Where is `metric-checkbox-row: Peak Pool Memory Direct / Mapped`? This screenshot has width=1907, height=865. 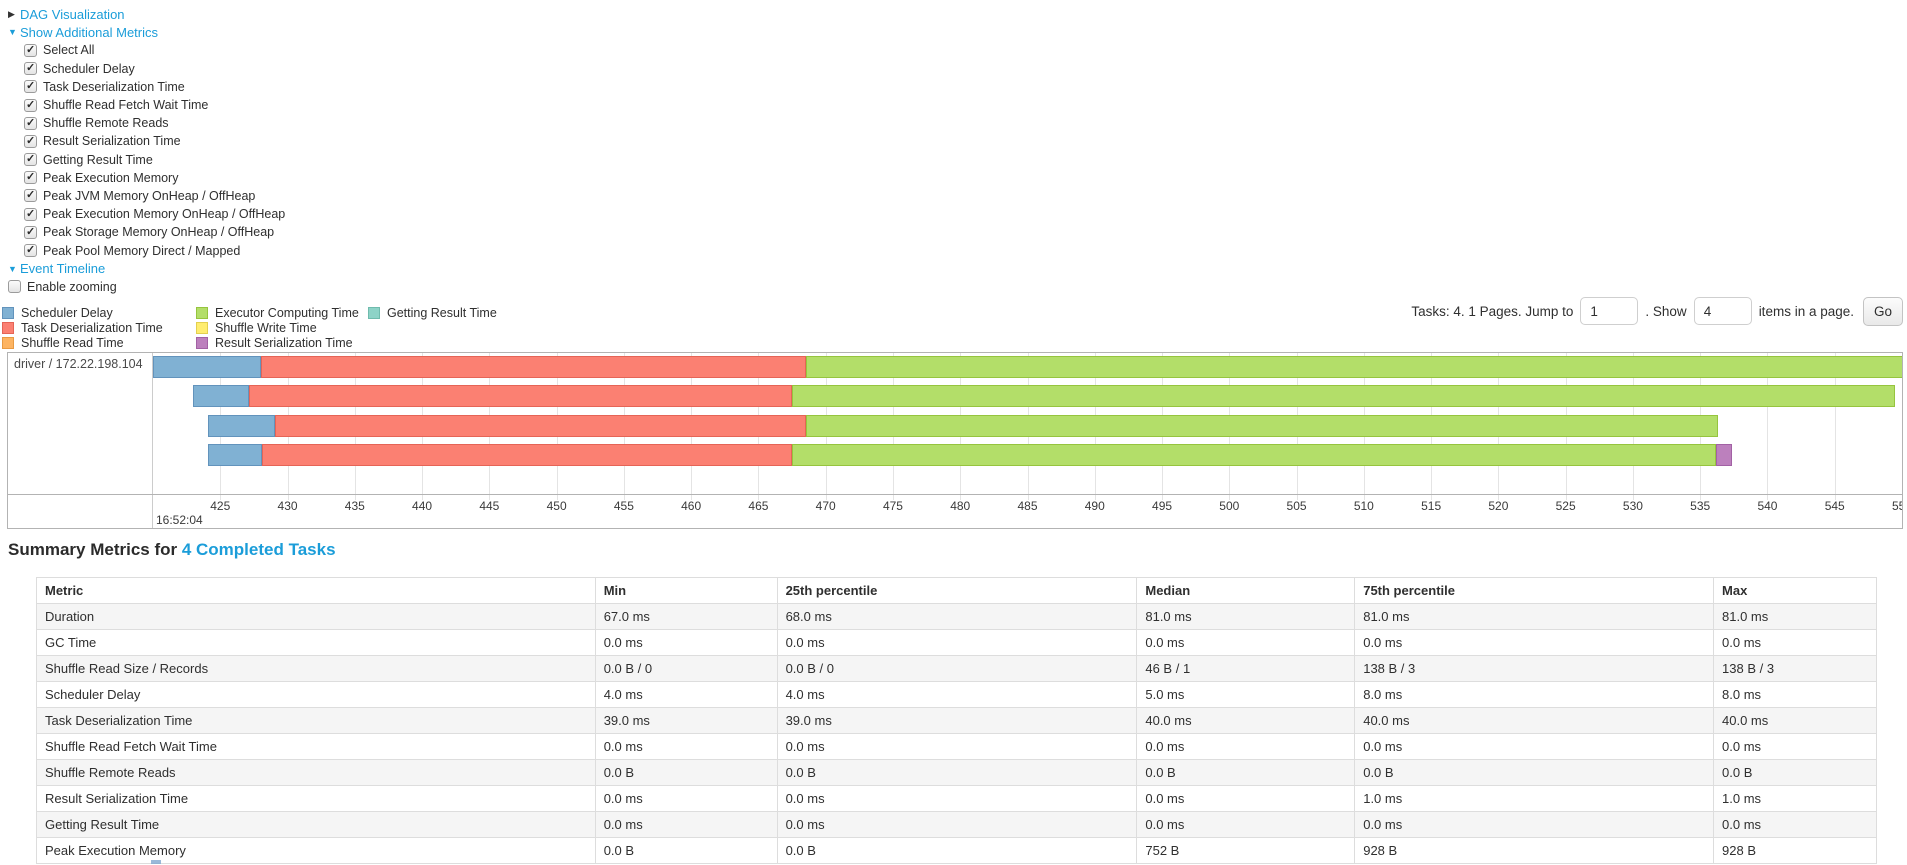
metric-checkbox-row: Peak Pool Memory Direct / Mapped is located at coordinates (146, 250).